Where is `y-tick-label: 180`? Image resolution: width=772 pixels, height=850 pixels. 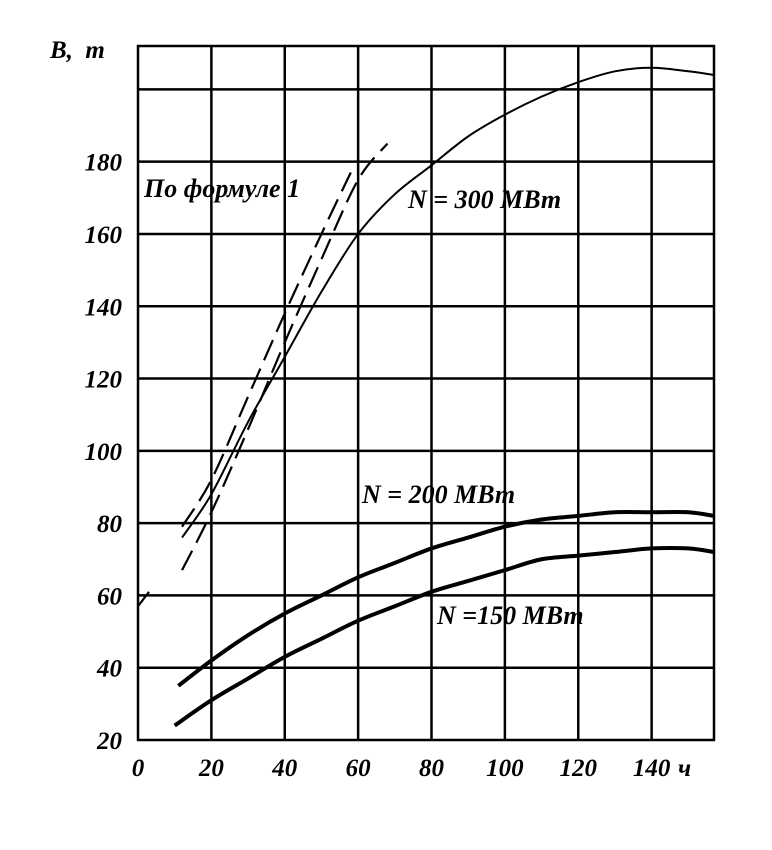
y-tick-label: 180 is located at coordinates (104, 163).